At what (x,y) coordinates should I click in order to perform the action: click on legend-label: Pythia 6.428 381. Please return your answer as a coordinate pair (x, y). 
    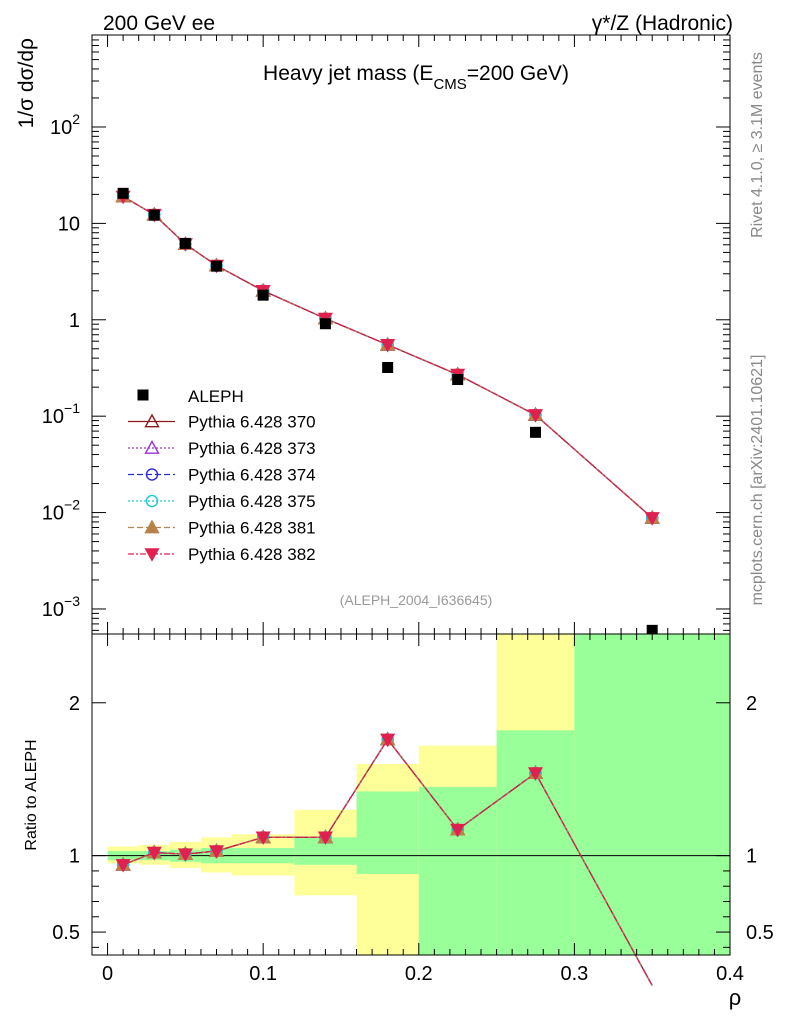
    Looking at the image, I should click on (252, 528).